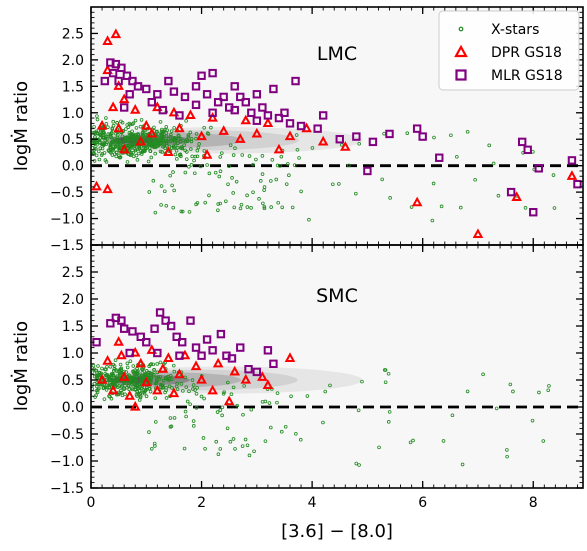  What do you see at coordinates (67, 435) in the screenshot?
I see `y-tick-label: −0.5` at bounding box center [67, 435].